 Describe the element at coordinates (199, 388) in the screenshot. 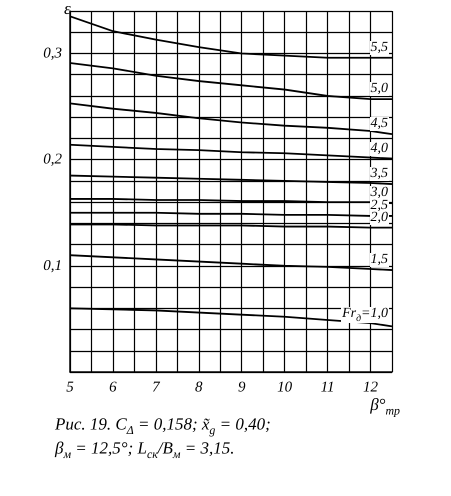

I see `x-tick-label: 8` at that location.